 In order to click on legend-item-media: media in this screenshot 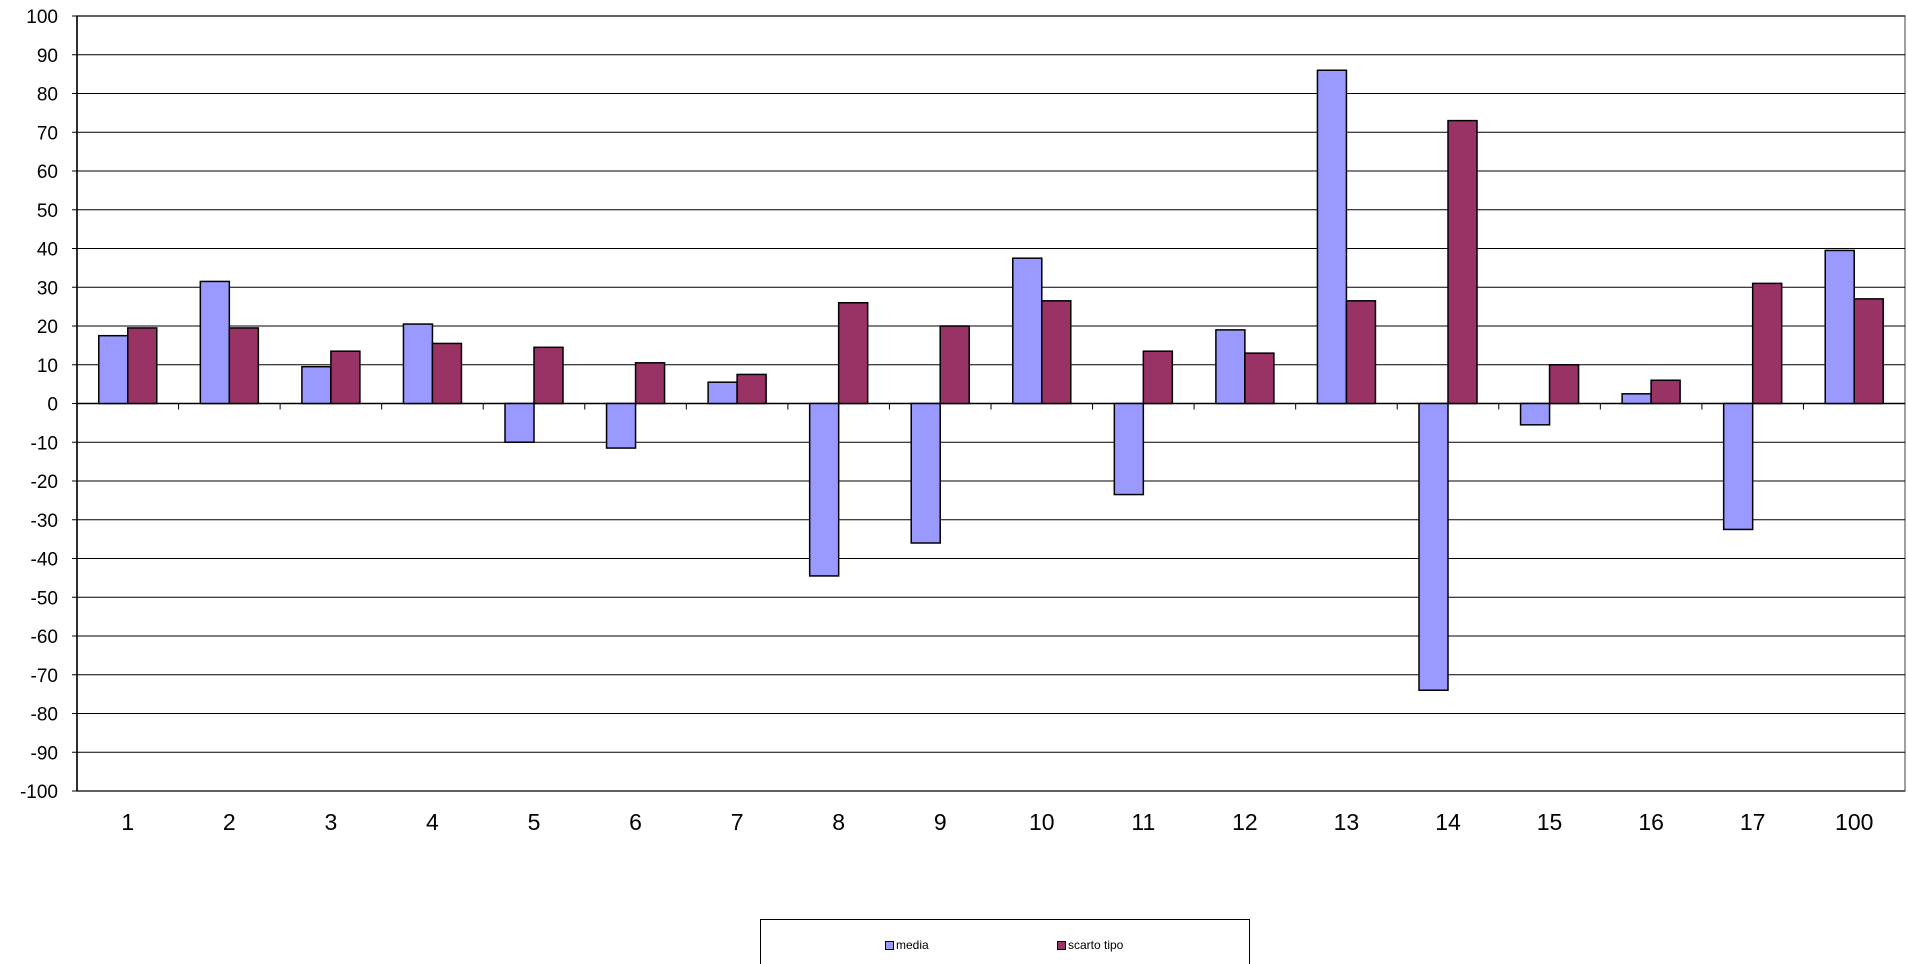, I will do `click(907, 945)`.